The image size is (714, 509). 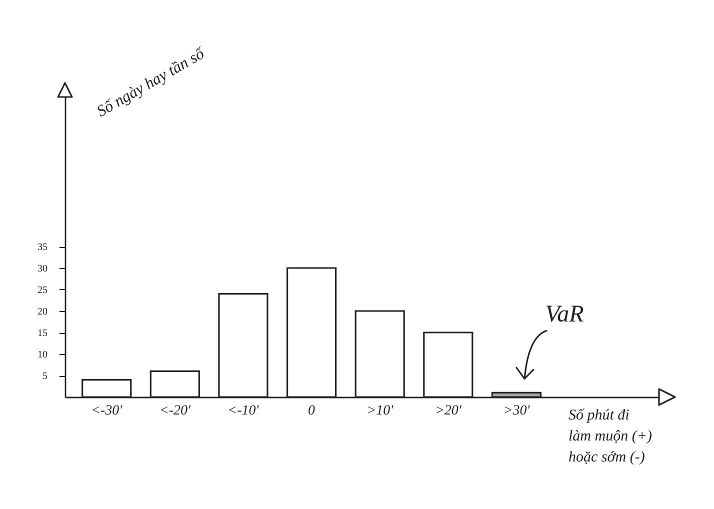 I want to click on x-tick-label: <-10', so click(x=244, y=411).